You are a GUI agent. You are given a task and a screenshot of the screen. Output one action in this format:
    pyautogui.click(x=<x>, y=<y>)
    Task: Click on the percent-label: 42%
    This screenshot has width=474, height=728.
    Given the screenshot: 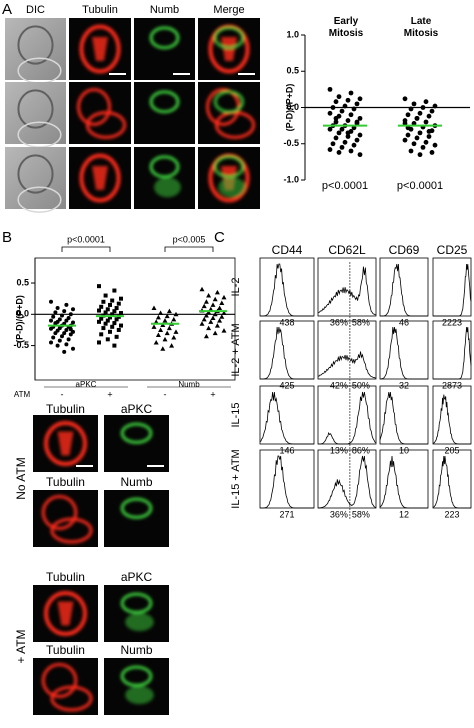 What is the action you would take?
    pyautogui.click(x=339, y=385)
    